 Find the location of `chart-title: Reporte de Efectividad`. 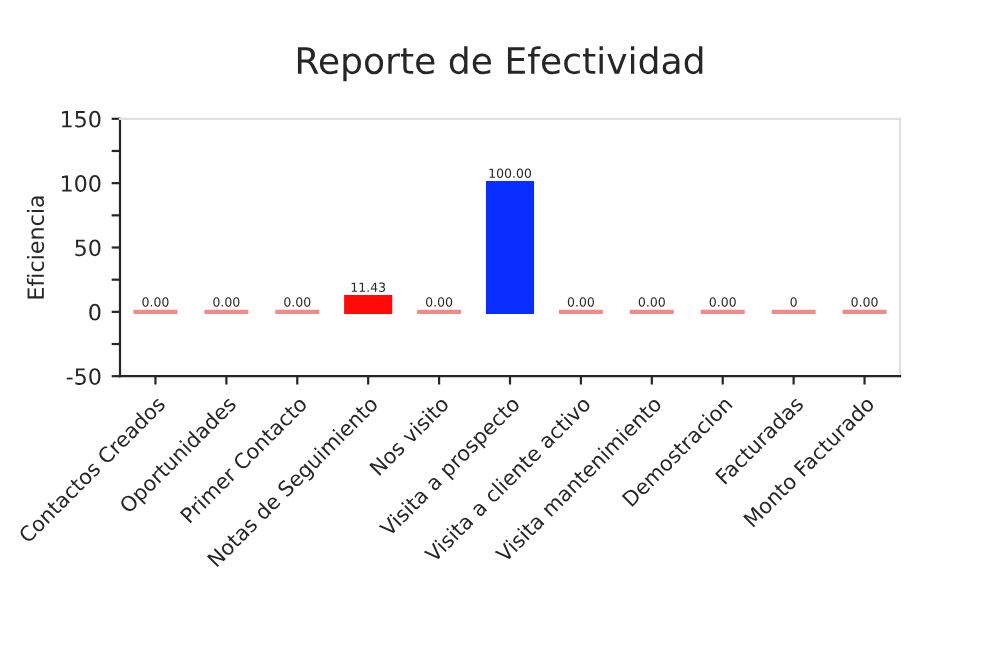

chart-title: Reporte de Efectividad is located at coordinates (500, 64).